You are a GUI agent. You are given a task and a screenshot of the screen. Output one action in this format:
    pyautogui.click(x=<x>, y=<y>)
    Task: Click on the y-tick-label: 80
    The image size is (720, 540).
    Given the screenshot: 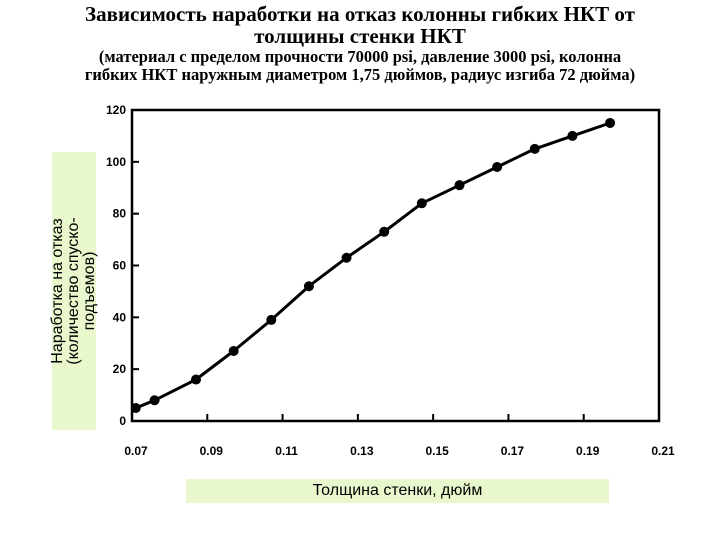 What is the action you would take?
    pyautogui.click(x=120, y=214)
    